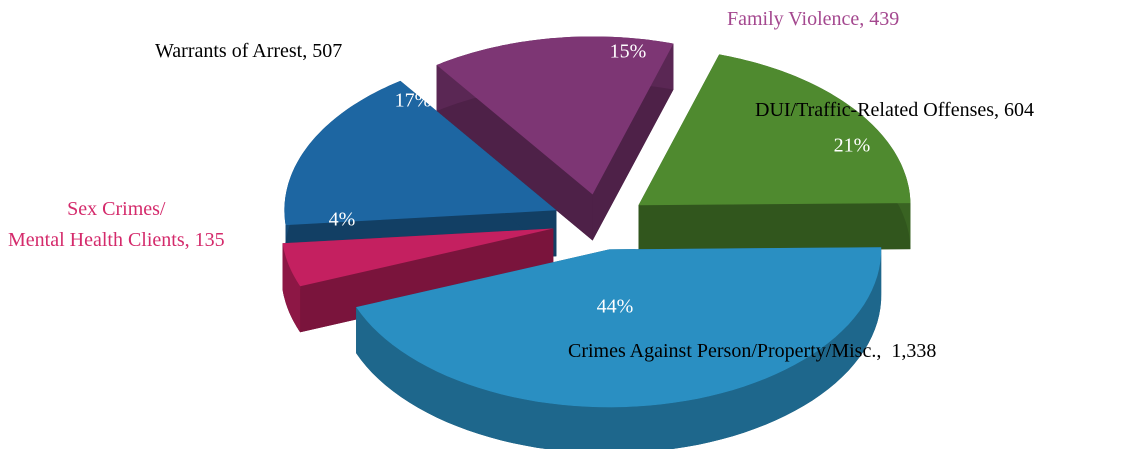 Image resolution: width=1127 pixels, height=449 pixels. Describe the element at coordinates (628, 51) in the screenshot. I see `percent-label: 15%` at that location.